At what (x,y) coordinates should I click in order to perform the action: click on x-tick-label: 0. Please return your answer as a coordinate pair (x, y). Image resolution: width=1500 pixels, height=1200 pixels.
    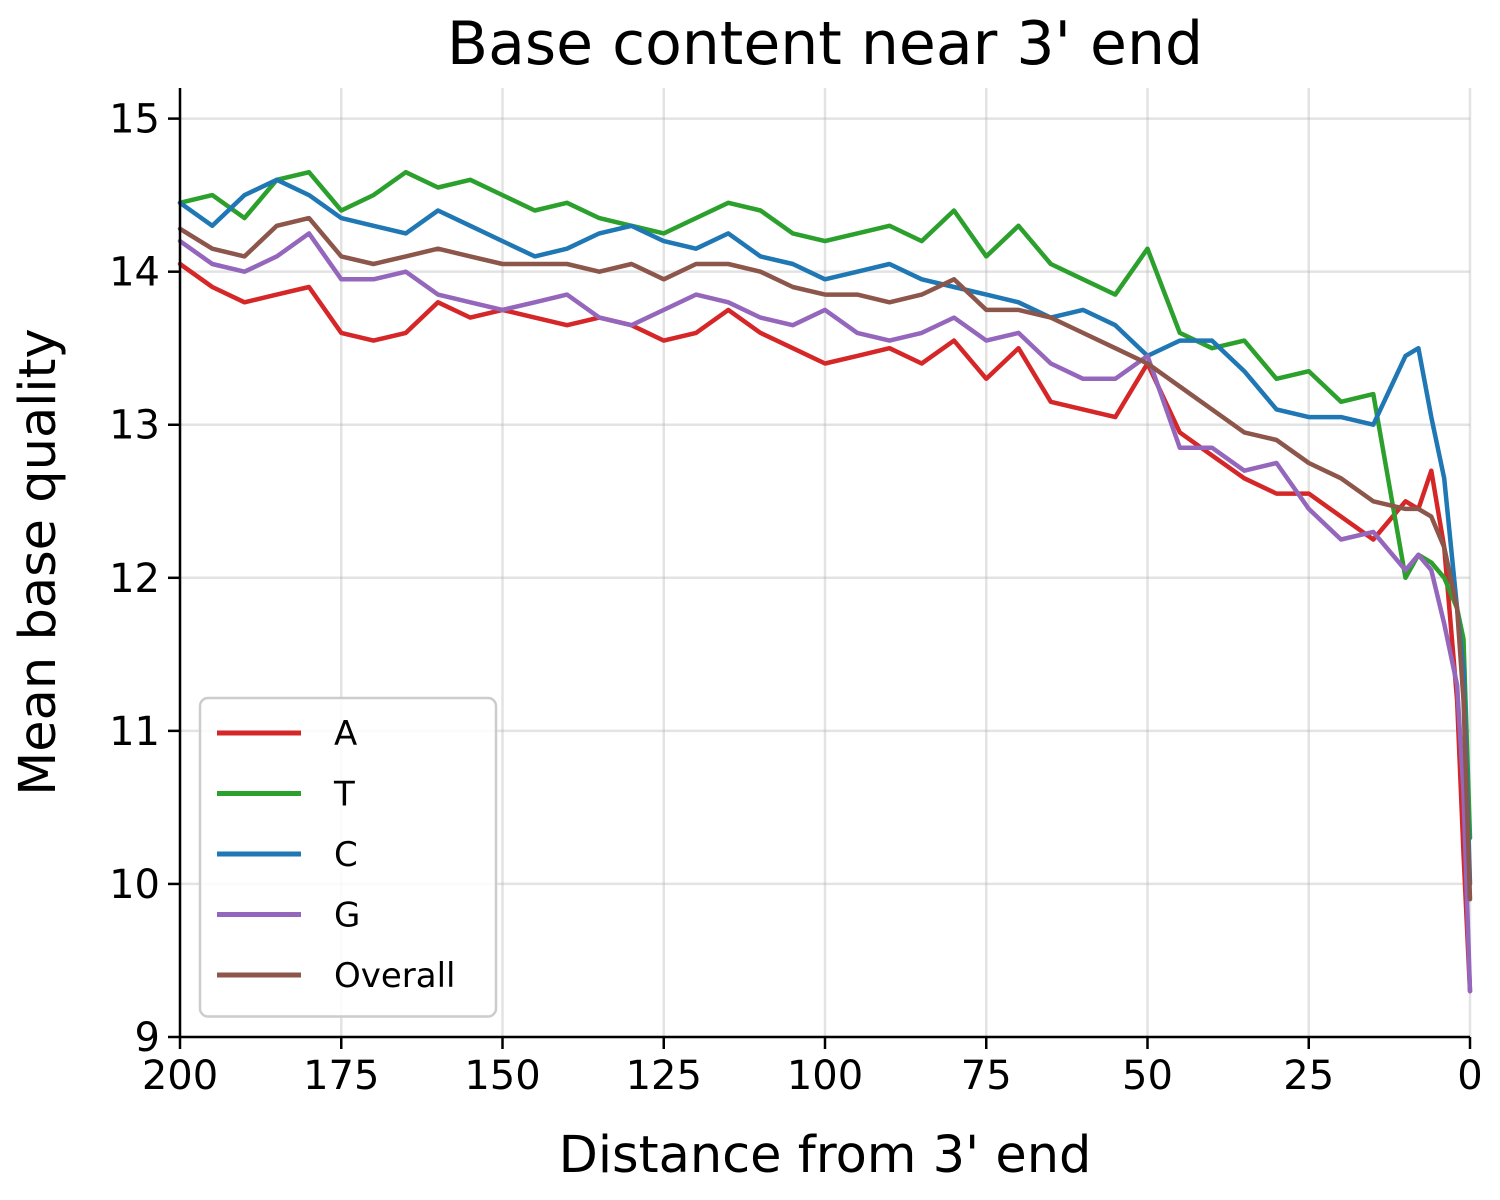
    Looking at the image, I should click on (1469, 1076).